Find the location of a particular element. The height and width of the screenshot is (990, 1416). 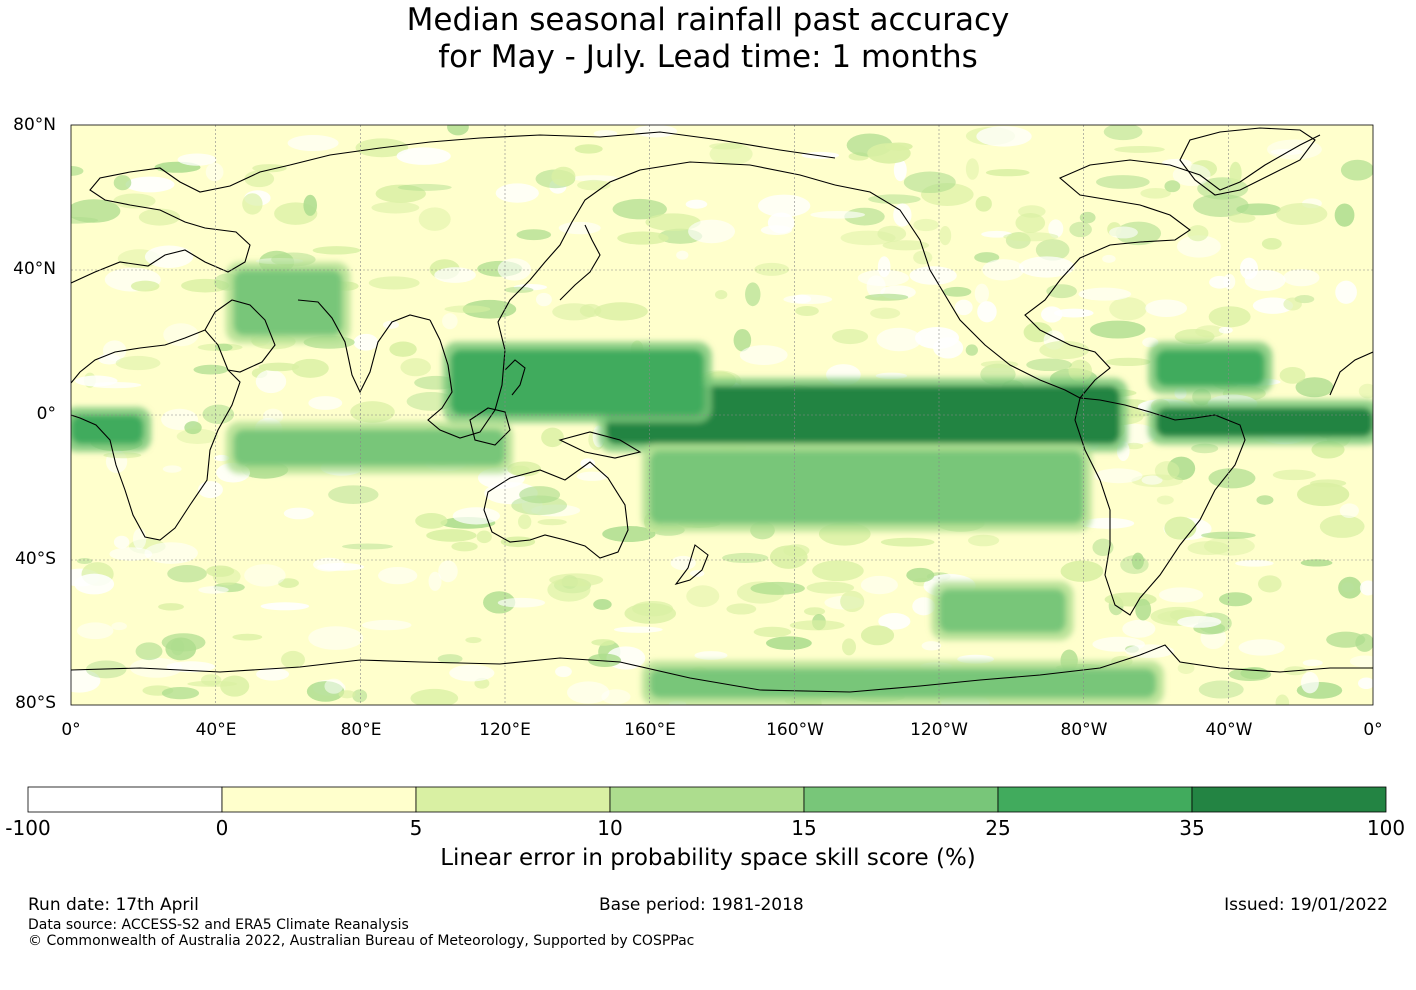

lon-label-120w: 120°W is located at coordinates (939, 730).